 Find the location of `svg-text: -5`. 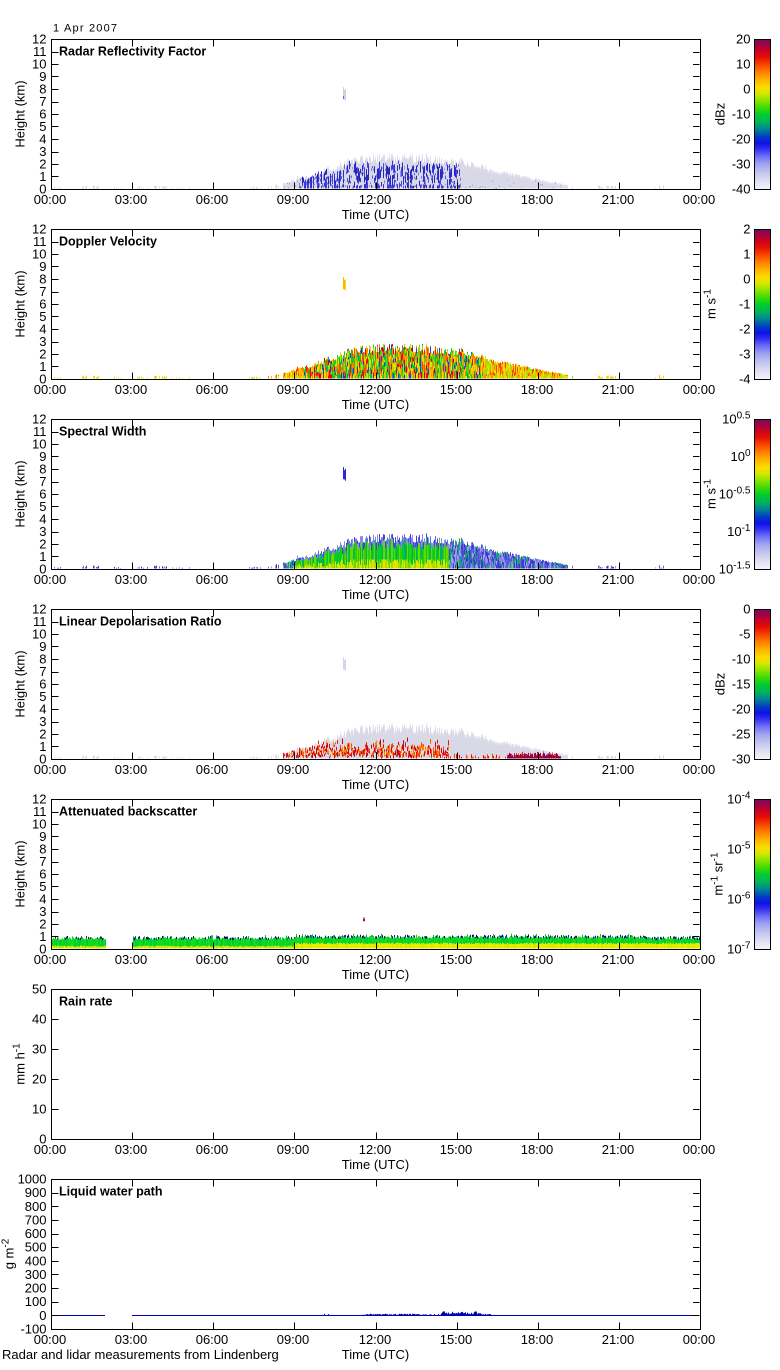

svg-text: -5 is located at coordinates (745, 634).